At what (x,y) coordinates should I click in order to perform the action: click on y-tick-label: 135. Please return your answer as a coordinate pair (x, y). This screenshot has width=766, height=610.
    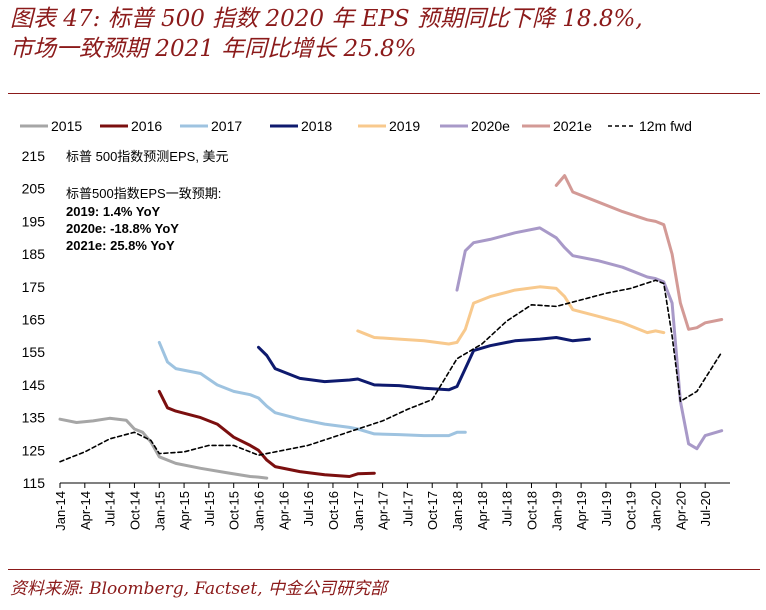
    Looking at the image, I should click on (34, 418).